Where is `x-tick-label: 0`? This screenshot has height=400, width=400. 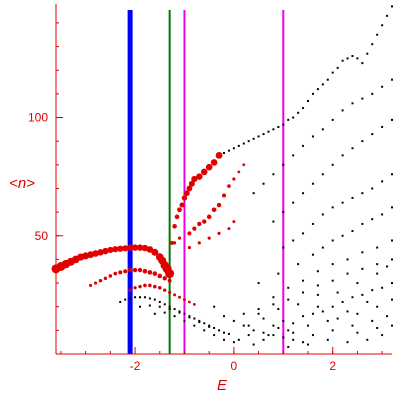
x-tick-label: 0 is located at coordinates (234, 366).